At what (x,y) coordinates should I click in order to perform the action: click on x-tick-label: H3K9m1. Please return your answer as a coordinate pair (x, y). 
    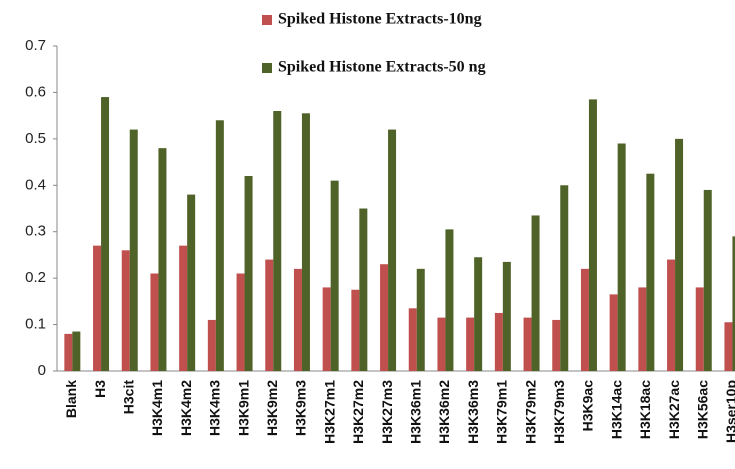
    Looking at the image, I should click on (243, 408).